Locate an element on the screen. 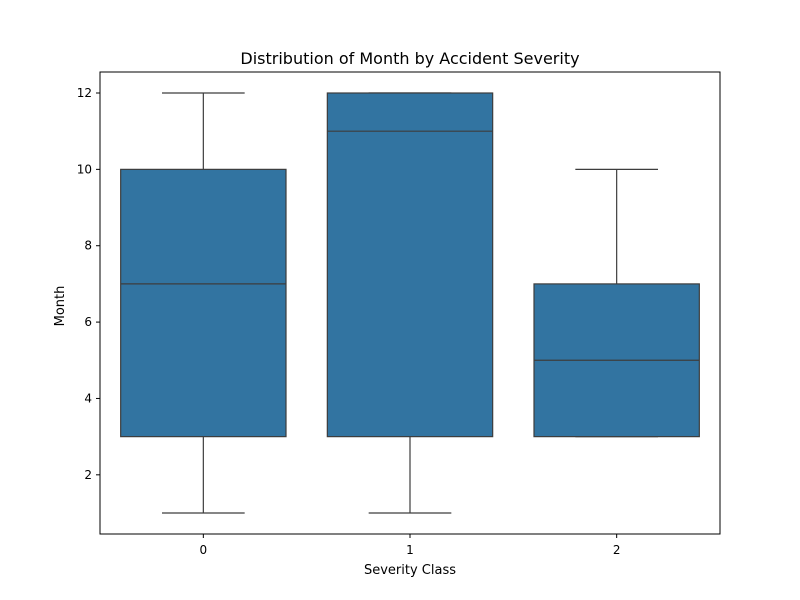 Image resolution: width=800 pixels, height=600 pixels. y-tick-label-0: 2 is located at coordinates (88, 475).